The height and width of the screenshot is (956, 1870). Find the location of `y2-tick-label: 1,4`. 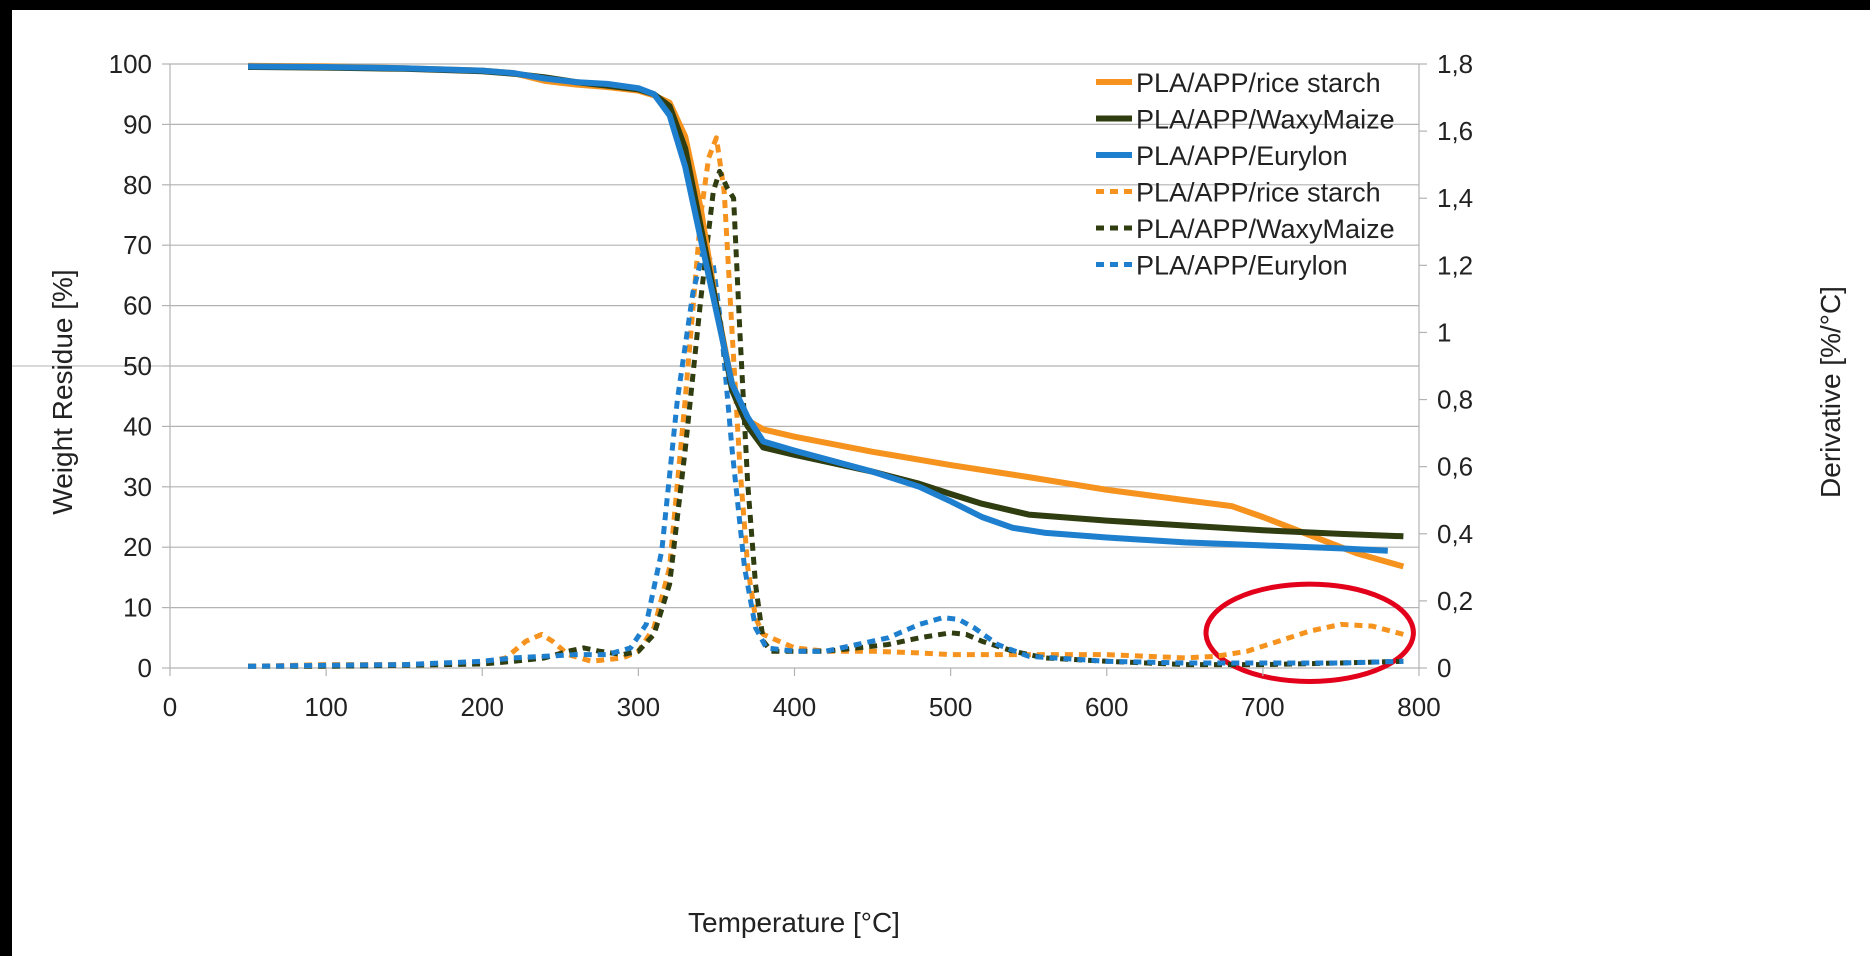

y2-tick-label: 1,4 is located at coordinates (1455, 198).